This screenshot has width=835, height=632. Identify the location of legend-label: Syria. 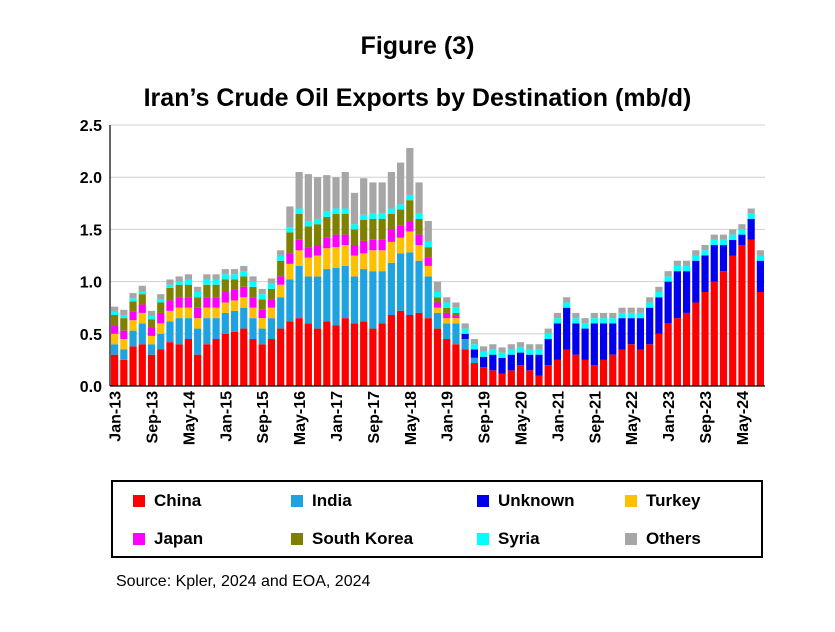
(519, 538).